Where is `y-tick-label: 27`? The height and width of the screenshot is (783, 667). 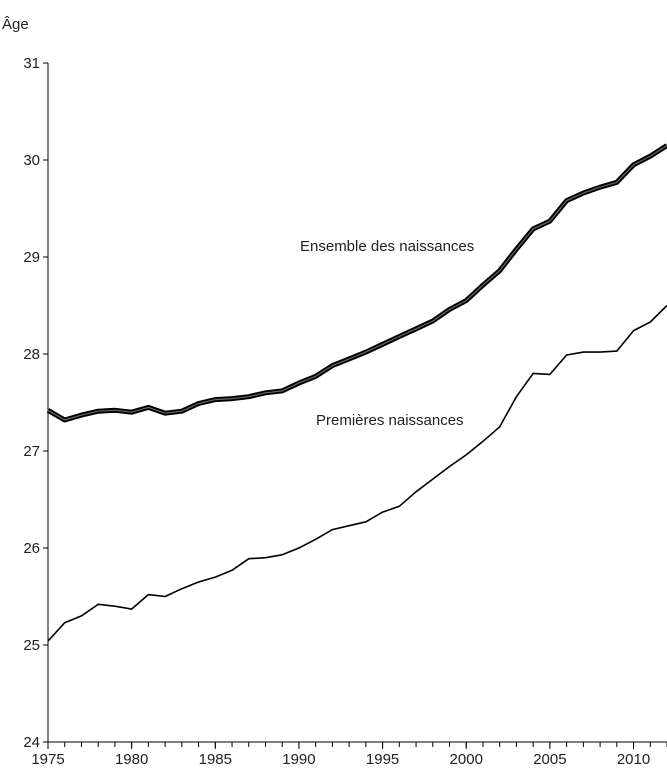 y-tick-label: 27 is located at coordinates (31, 451).